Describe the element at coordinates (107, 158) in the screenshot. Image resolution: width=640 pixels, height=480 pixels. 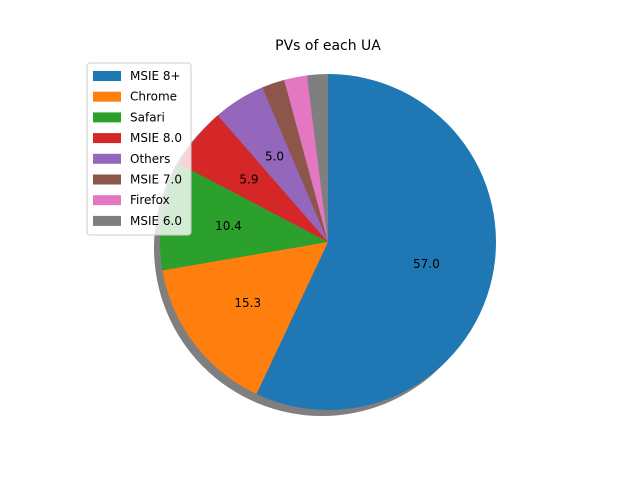
I see `legend-swatch-others` at that location.